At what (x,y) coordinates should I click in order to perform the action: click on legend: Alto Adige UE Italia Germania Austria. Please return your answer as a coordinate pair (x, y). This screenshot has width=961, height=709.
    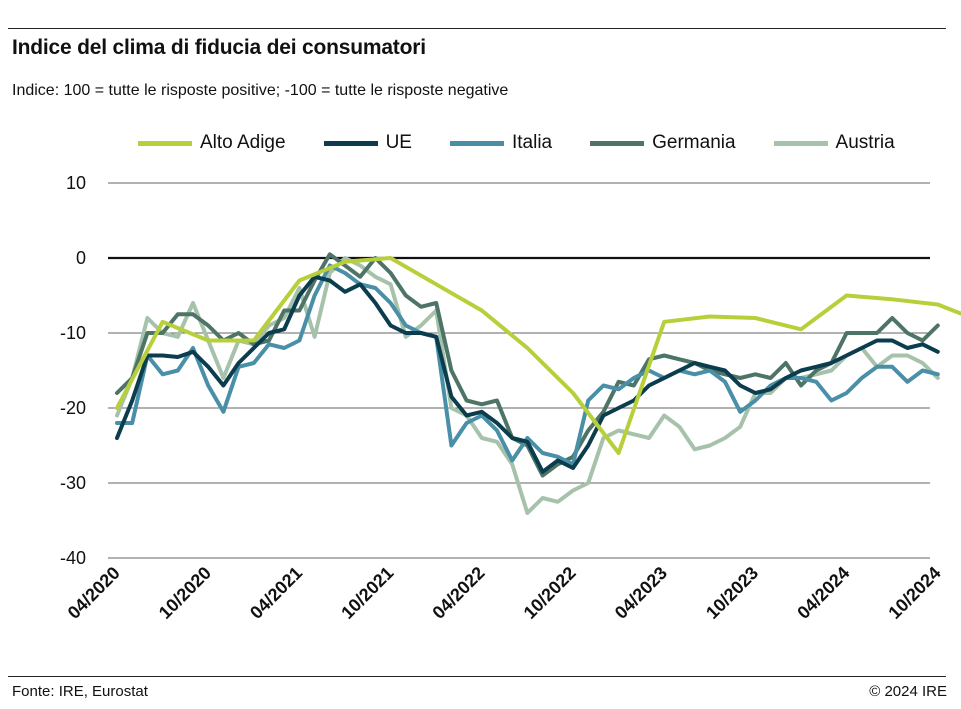
    Looking at the image, I should click on (516, 143).